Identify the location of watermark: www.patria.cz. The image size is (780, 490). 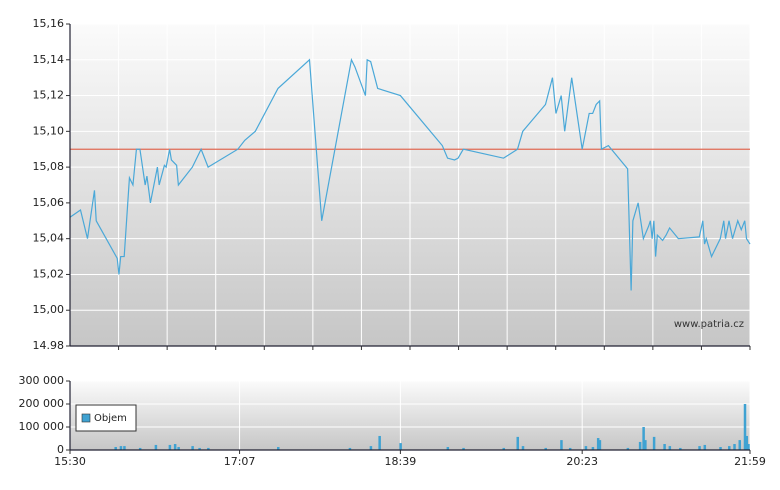
(709, 324).